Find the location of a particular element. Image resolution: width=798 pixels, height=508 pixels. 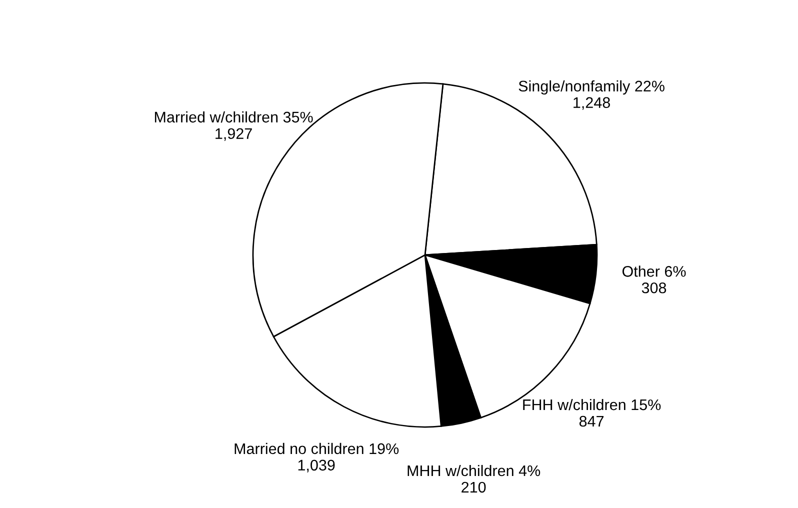

slice-label: FHH w/children 15% 847 is located at coordinates (592, 412).